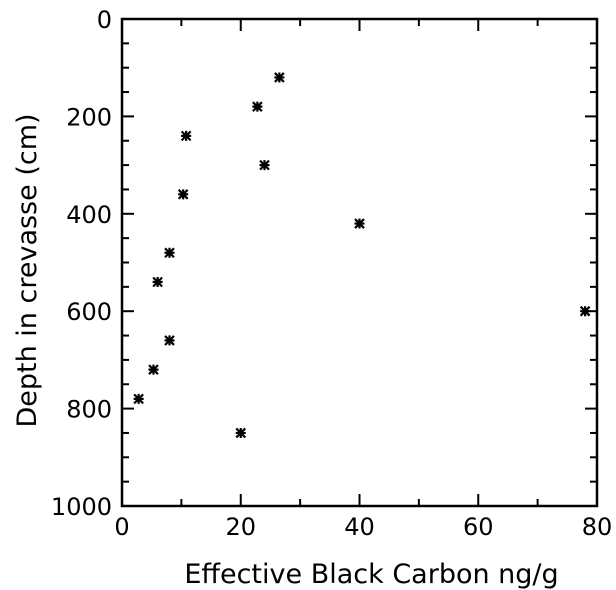 The width and height of the screenshot is (616, 590). I want to click on y-tick-label: 1000, so click(81, 507).